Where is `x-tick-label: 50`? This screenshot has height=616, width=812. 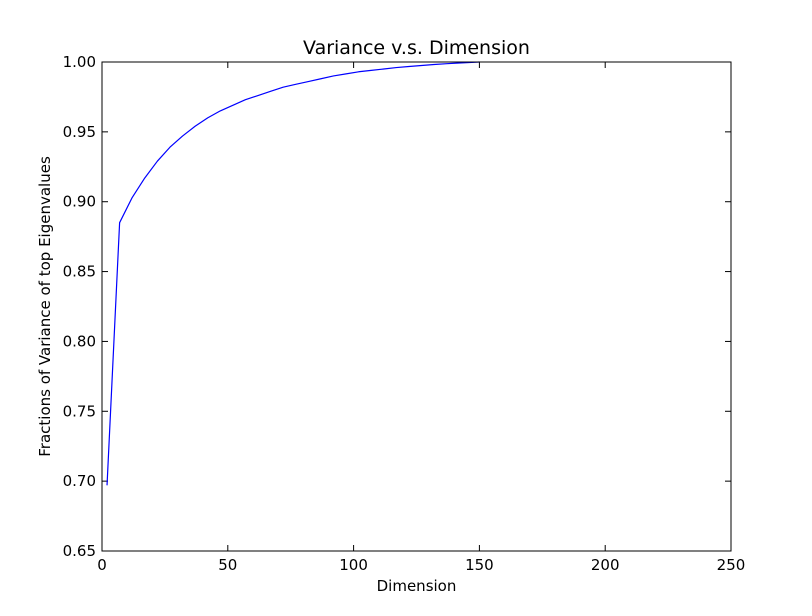
x-tick-label: 50 is located at coordinates (227, 565).